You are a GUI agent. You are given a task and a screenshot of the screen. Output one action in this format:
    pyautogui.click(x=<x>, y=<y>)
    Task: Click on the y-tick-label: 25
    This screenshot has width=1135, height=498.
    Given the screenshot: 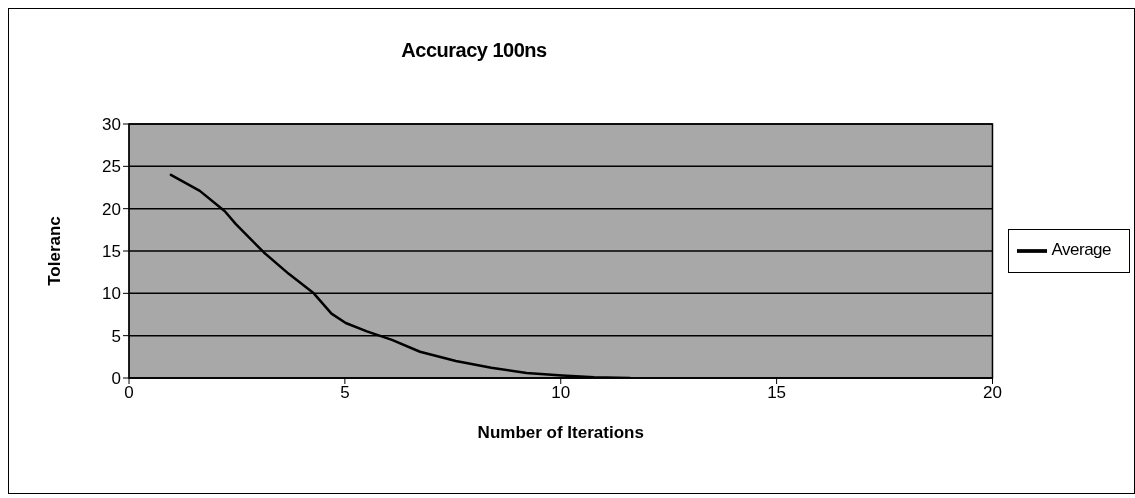 What is the action you would take?
    pyautogui.click(x=111, y=167)
    